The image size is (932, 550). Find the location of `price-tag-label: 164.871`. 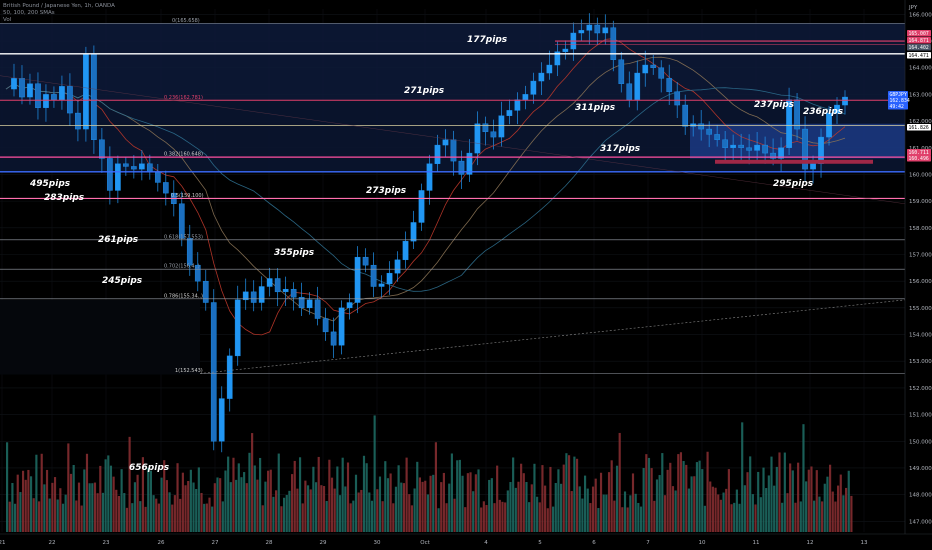

price-tag-label: 164.871 is located at coordinates (919, 41).